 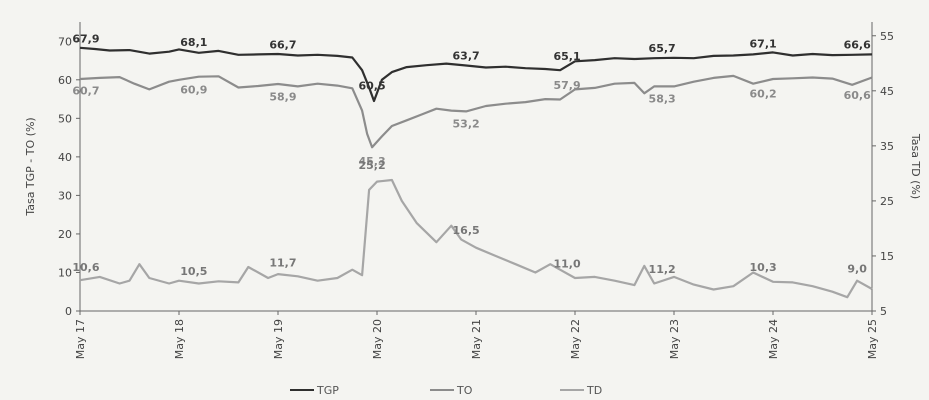 What do you see at coordinates (567, 85) in the screenshot?
I see `data-label-to: 57,9` at bounding box center [567, 85].